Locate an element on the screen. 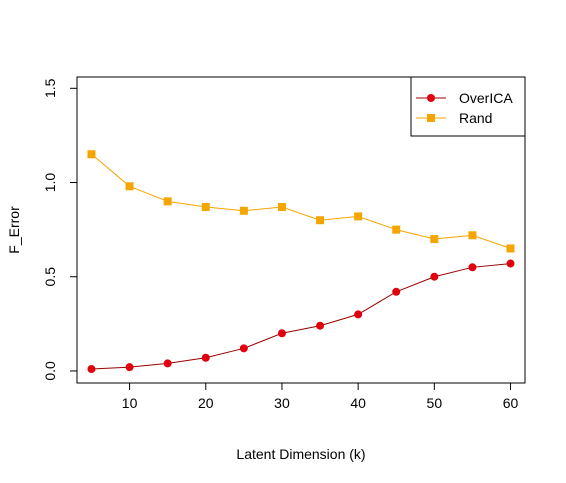  x-tick-label: 50 is located at coordinates (435, 403).